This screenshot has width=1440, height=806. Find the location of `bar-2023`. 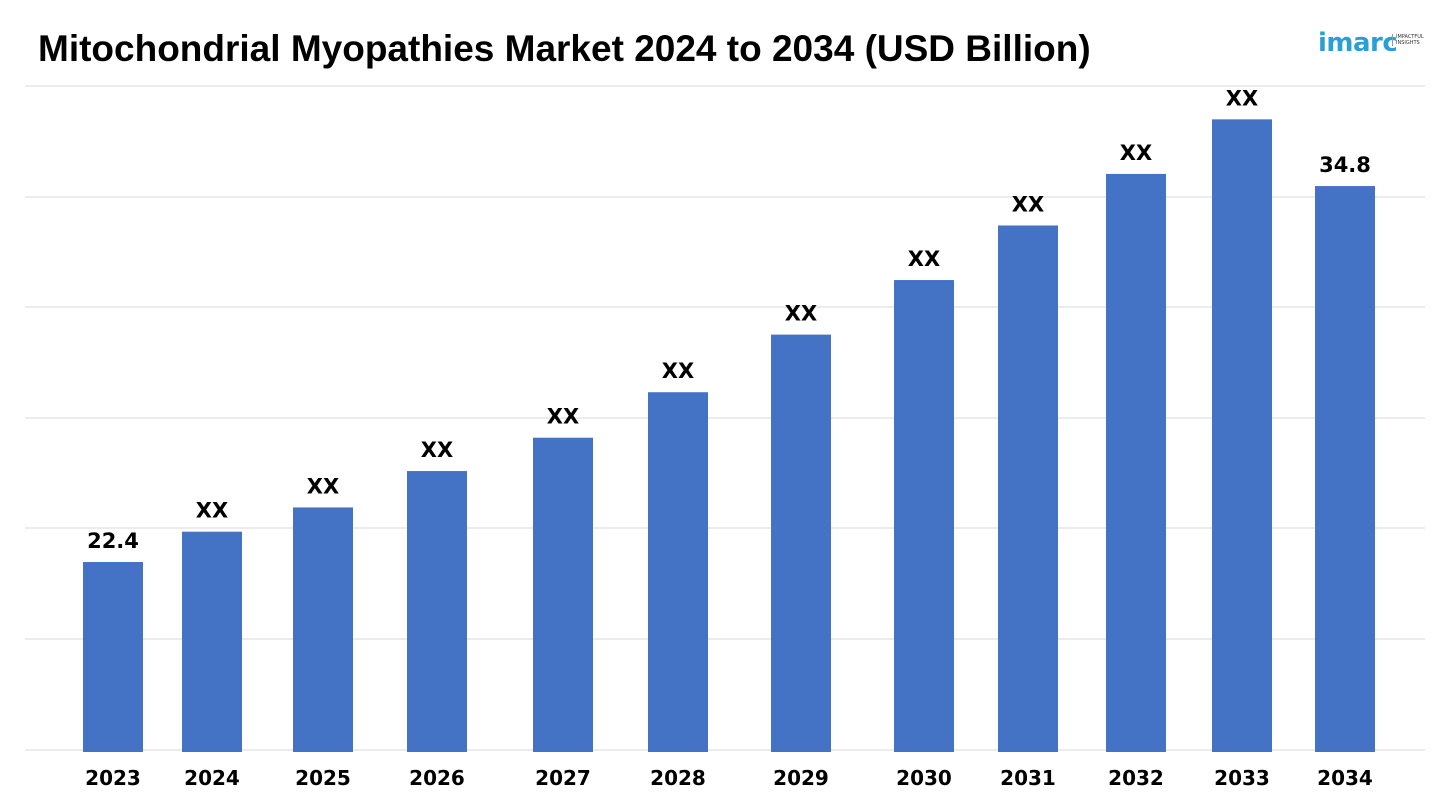

bar-2023 is located at coordinates (113, 657).